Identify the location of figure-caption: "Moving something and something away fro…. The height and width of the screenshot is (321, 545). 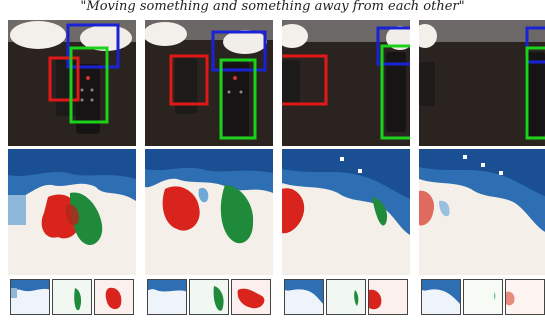
(272, 7).